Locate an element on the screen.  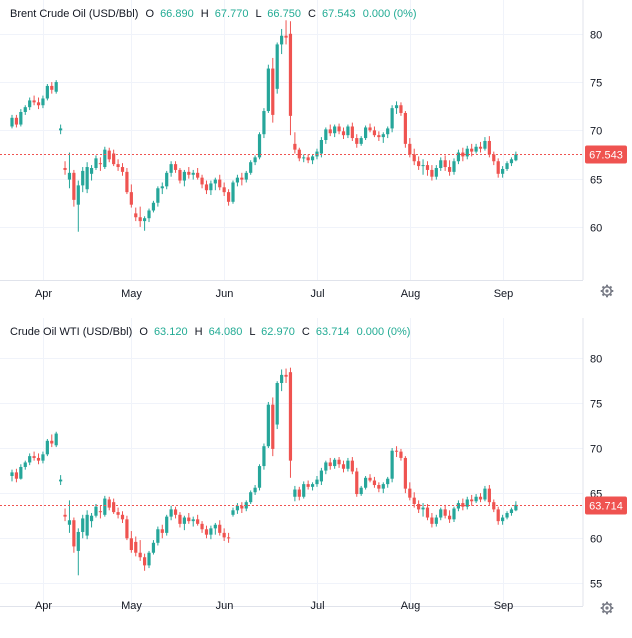
wti-time-axis: Apr May Jun Jul Aug Sep is located at coordinates (274, 606).